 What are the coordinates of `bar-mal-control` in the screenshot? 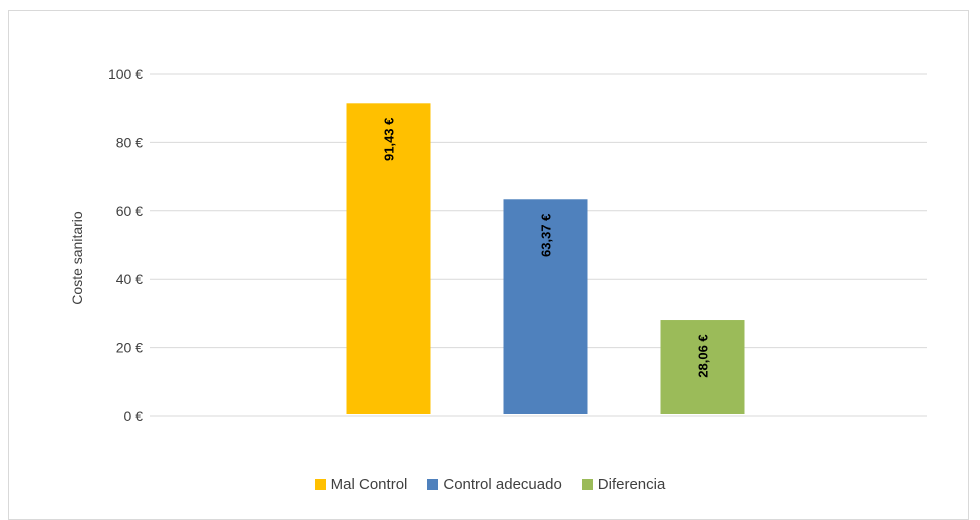 It's located at (388, 259).